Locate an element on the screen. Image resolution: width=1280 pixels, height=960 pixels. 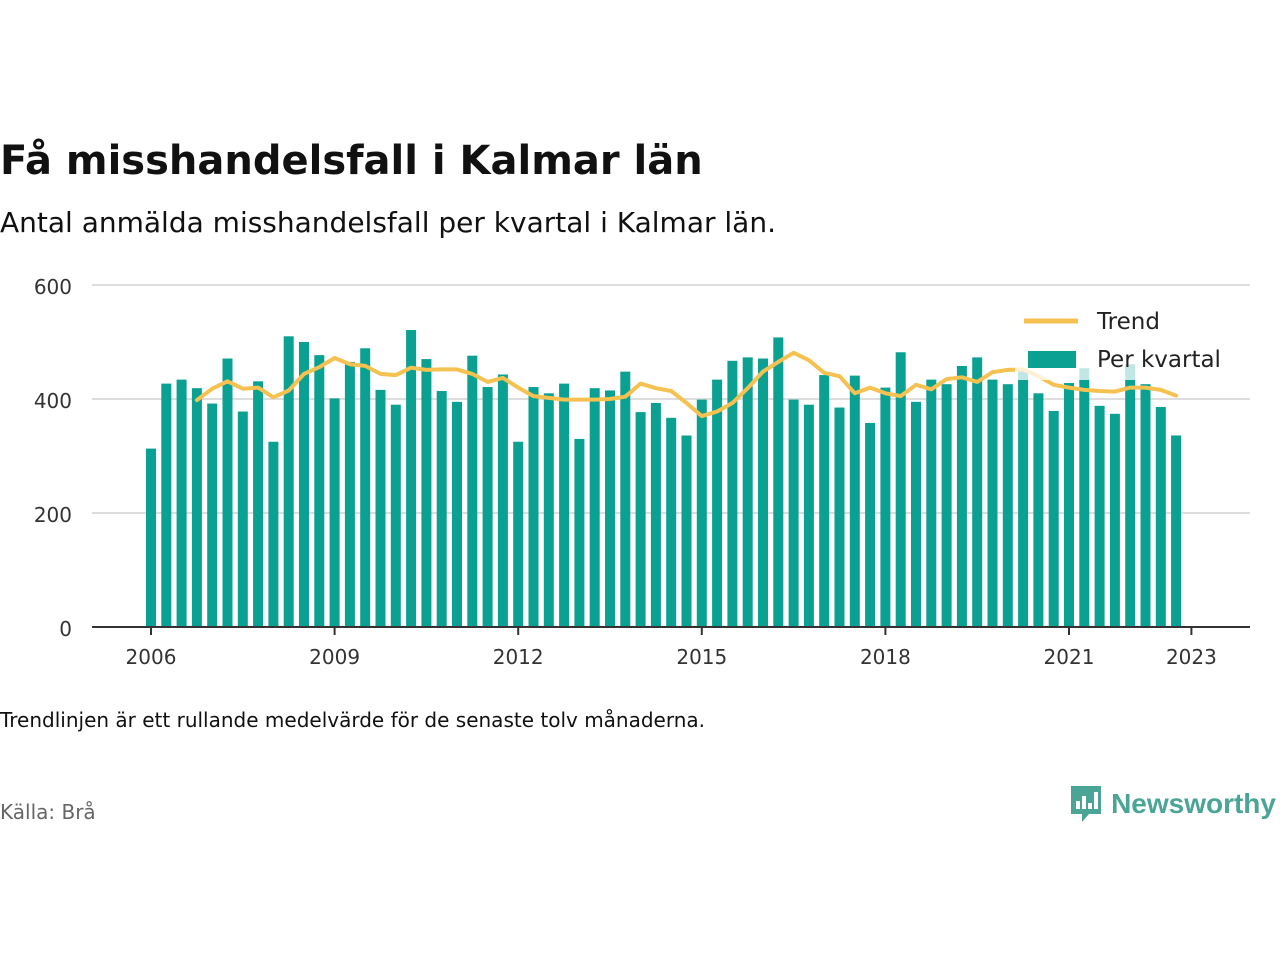
y-tick-label: 600 is located at coordinates (53, 287).